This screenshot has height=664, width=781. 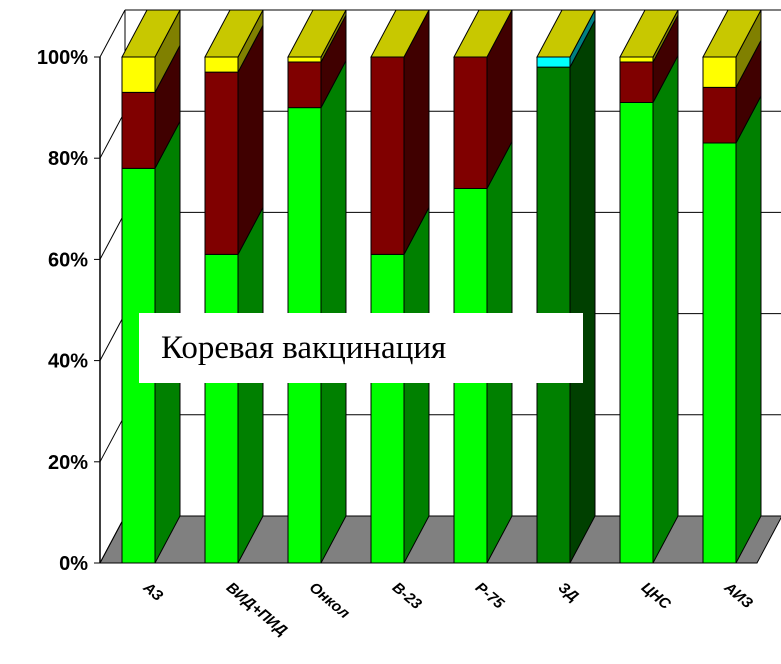 What do you see at coordinates (152, 591) in the screenshot?
I see `category-label: АЗ` at bounding box center [152, 591].